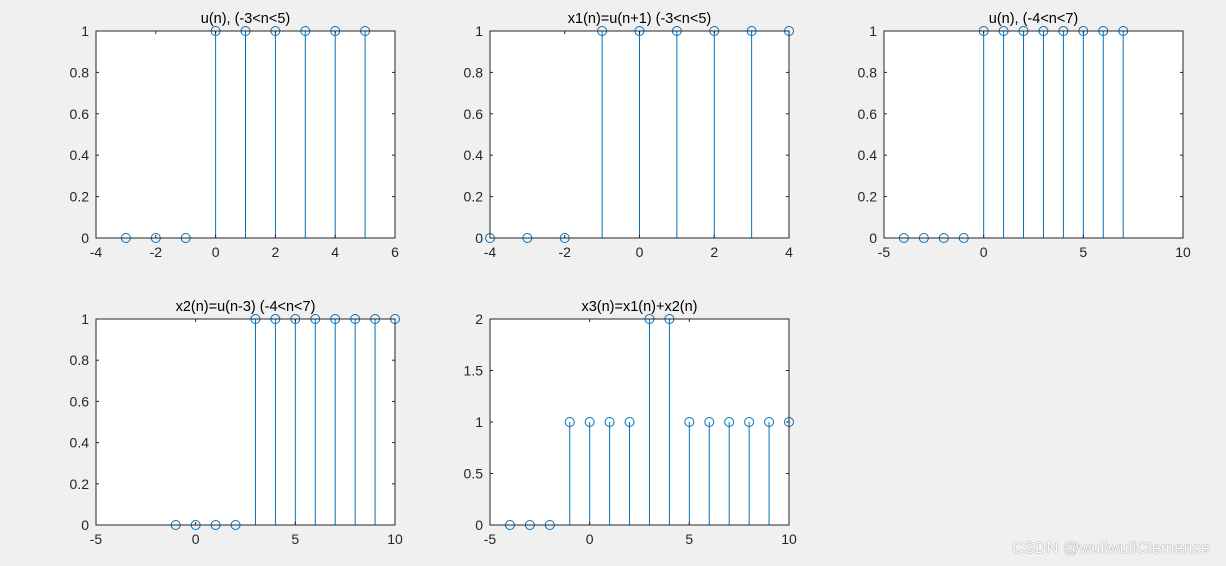  Describe the element at coordinates (1111, 548) in the screenshot. I see `watermark: CSDN @wuliwuliClemence` at that location.